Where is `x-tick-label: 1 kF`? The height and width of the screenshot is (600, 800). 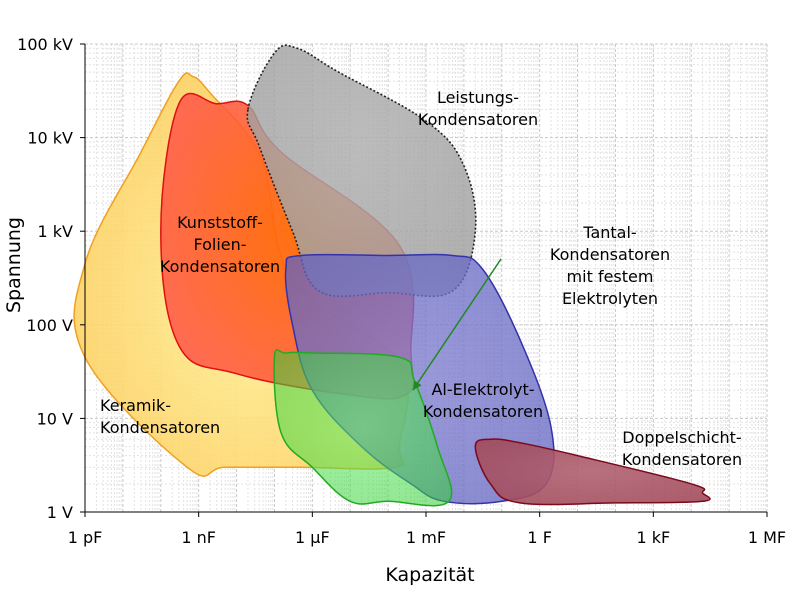
x-tick-label: 1 kF is located at coordinates (653, 537).